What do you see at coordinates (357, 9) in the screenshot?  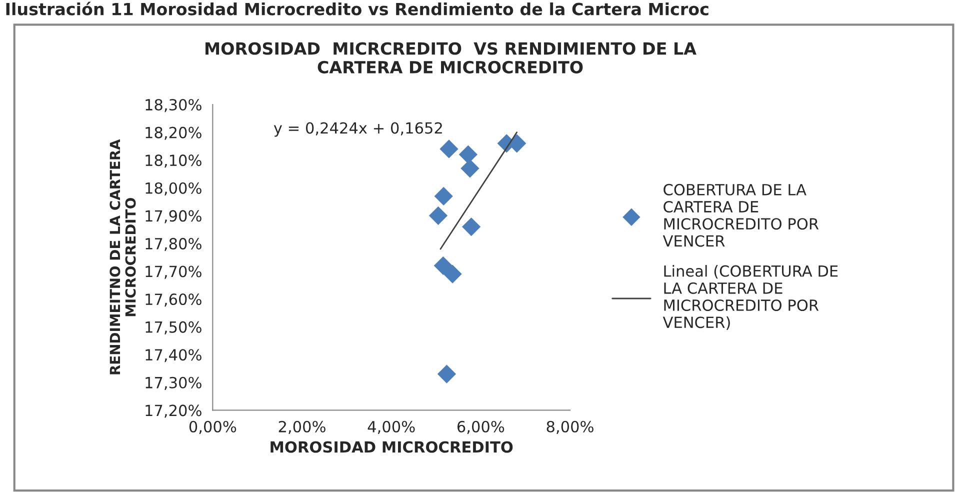 I see `text: Ilustración 11 Morosidad Microcredito vs Rendimiento de la Cartera Microc` at bounding box center [357, 9].